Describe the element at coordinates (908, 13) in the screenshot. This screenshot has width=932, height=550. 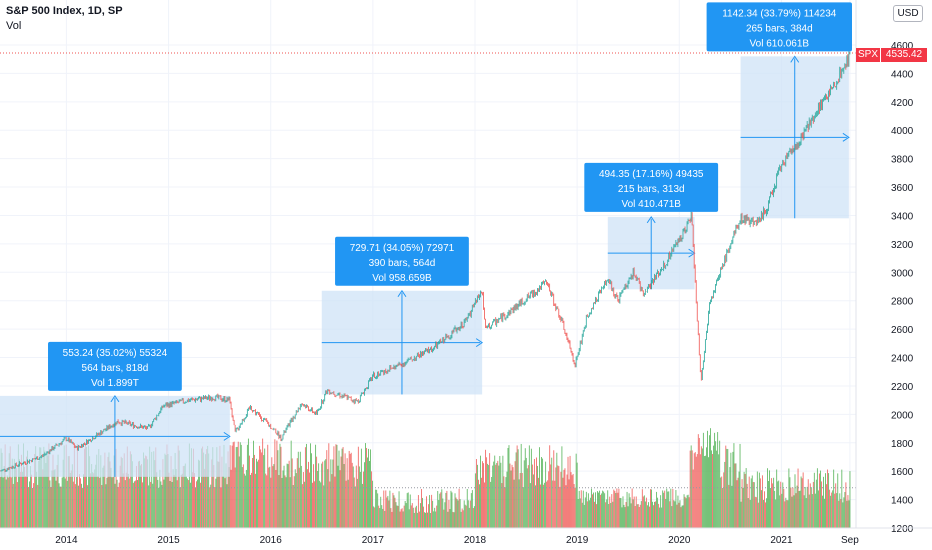
I see `currency-selector: USD` at that location.